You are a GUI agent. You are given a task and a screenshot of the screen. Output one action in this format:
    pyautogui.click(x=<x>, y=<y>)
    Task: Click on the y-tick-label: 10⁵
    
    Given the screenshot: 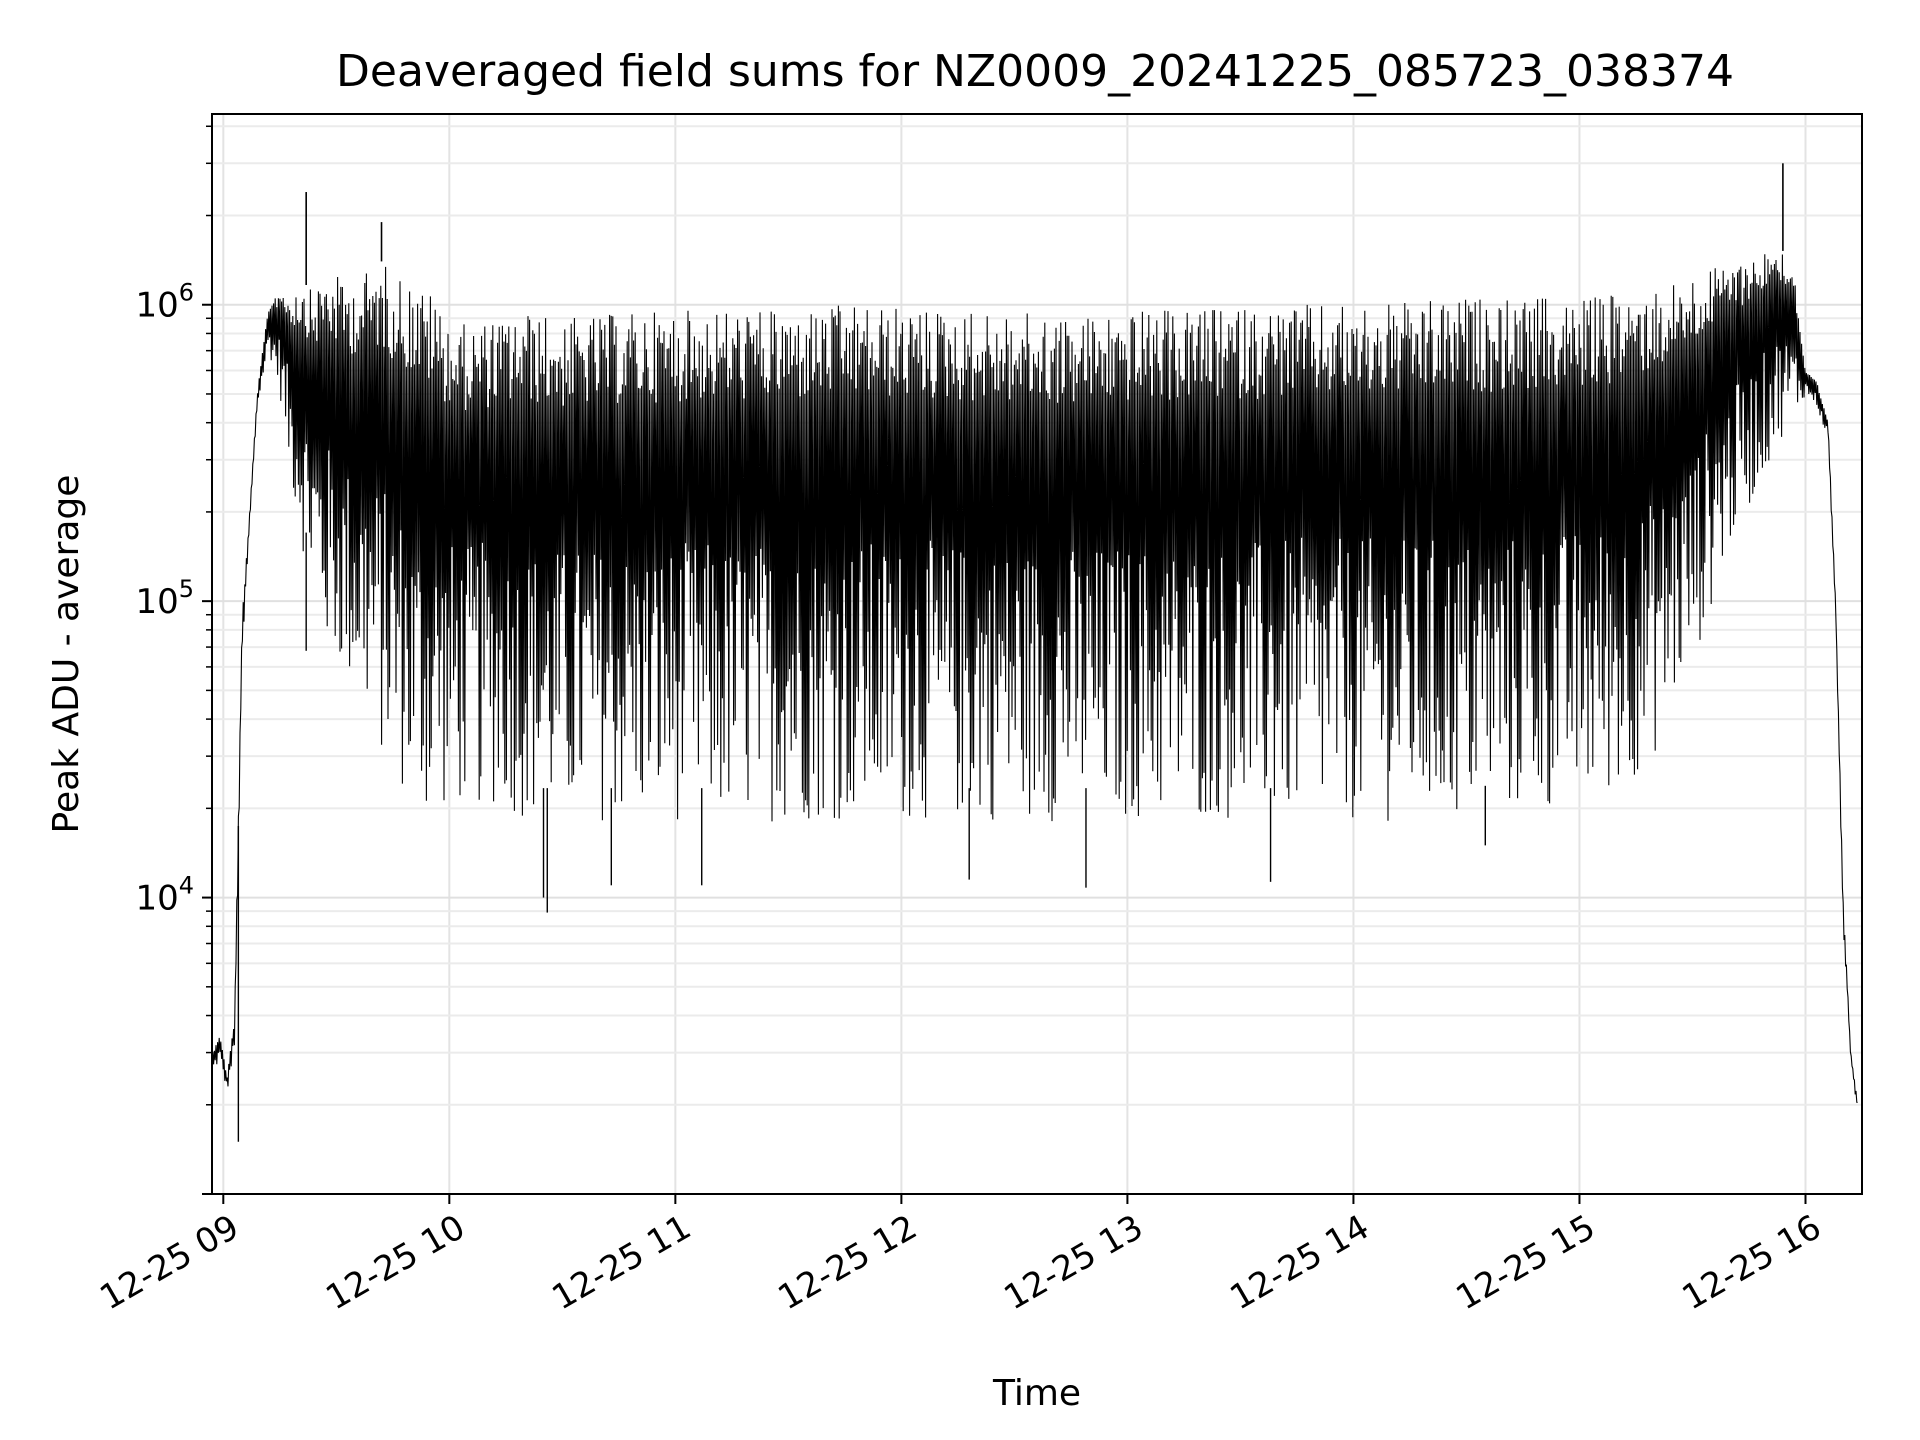 What is the action you would take?
    pyautogui.click(x=164, y=598)
    